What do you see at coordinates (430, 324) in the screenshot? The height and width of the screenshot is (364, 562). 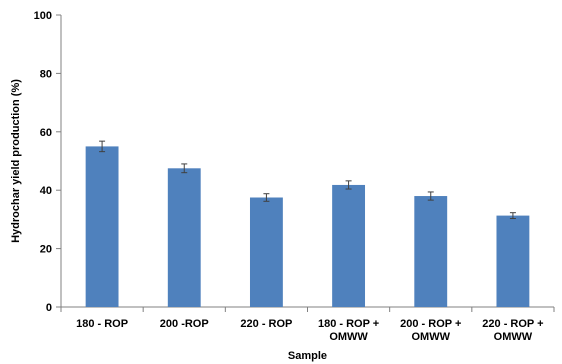 I see `x-tick-label-line: 200 - ROP +` at bounding box center [430, 324].